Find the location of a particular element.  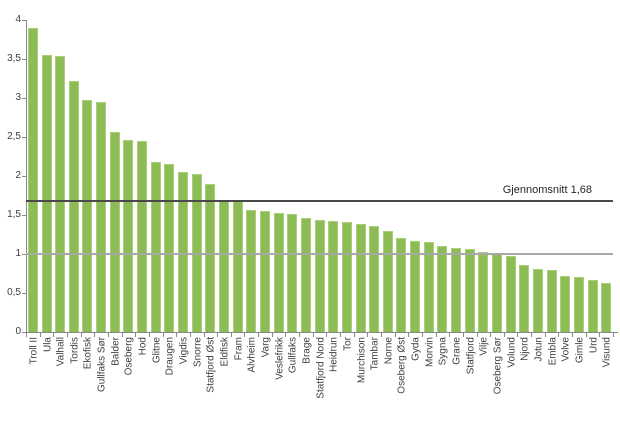

x-axis-label: Tordis is located at coordinates (75, 350).